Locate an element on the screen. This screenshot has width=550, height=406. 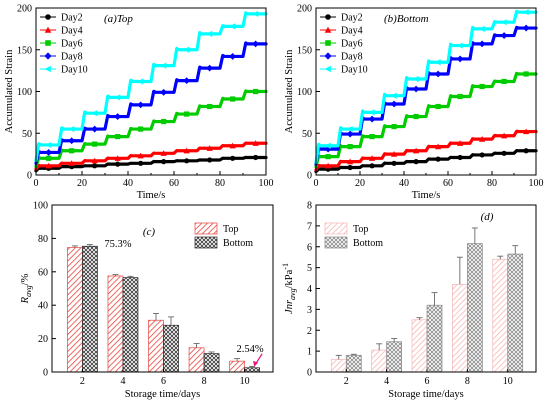
annotation-label: 2.54% is located at coordinates (250, 349).